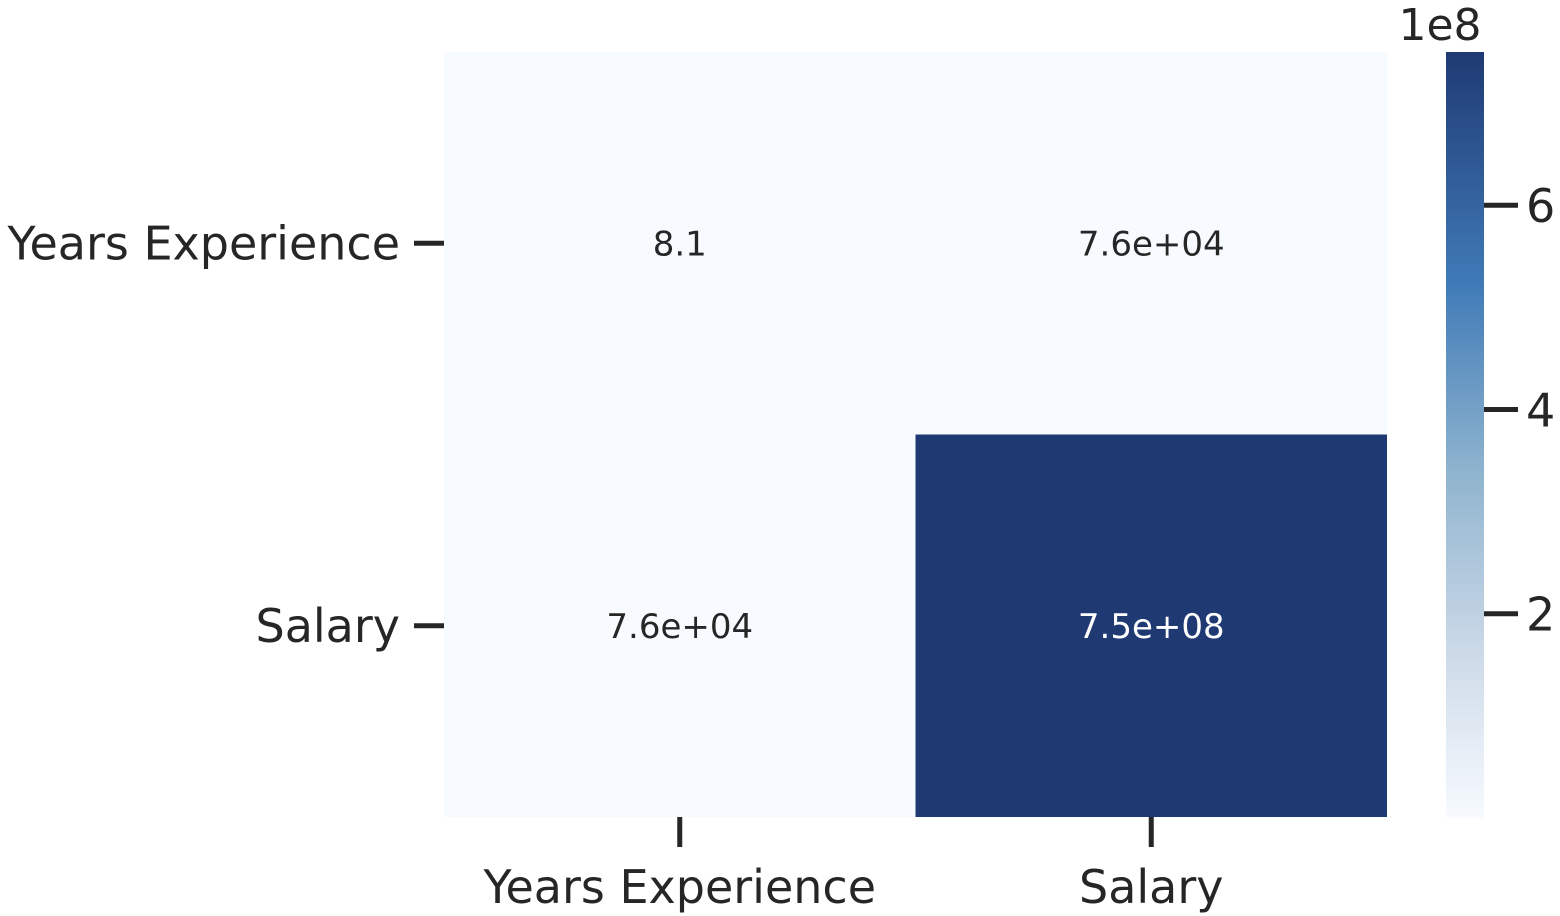 The height and width of the screenshot is (916, 1560). Describe the element at coordinates (1519, 410) in the screenshot. I see `colorbar-ticks: 2 4 6` at that location.